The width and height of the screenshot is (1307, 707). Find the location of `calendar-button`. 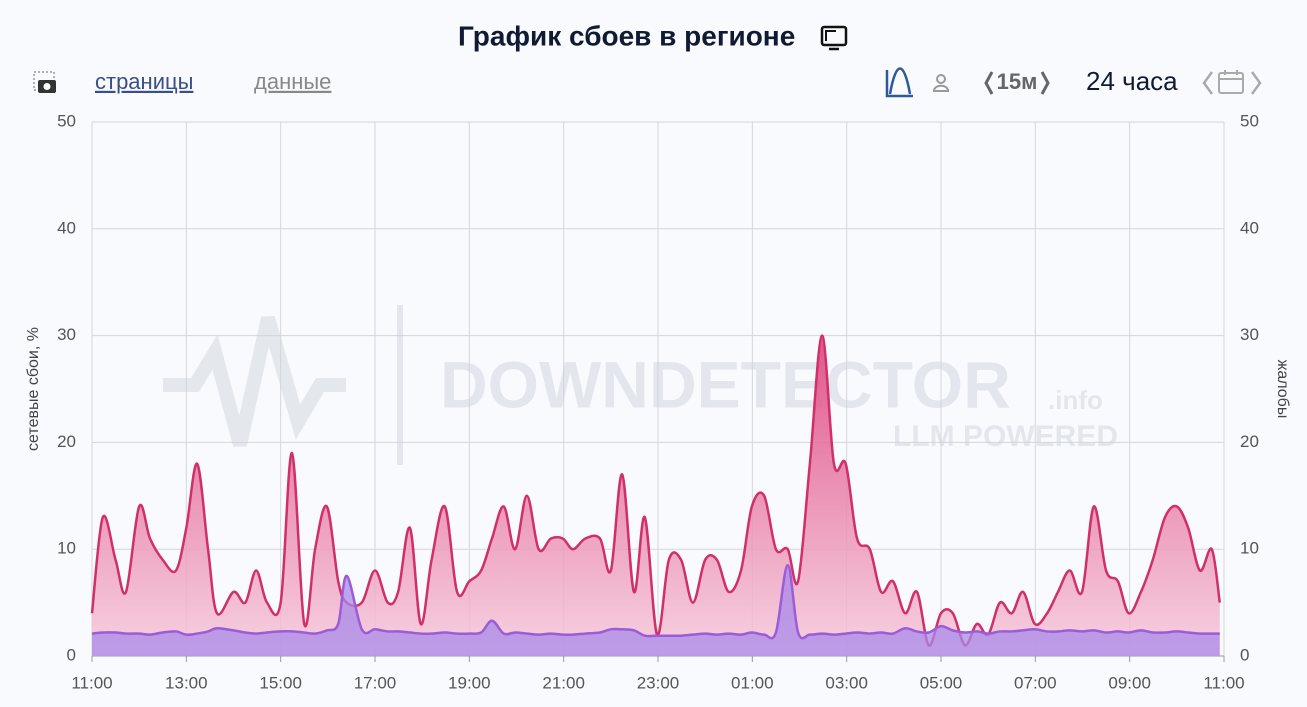

calendar-button is located at coordinates (1231, 82).